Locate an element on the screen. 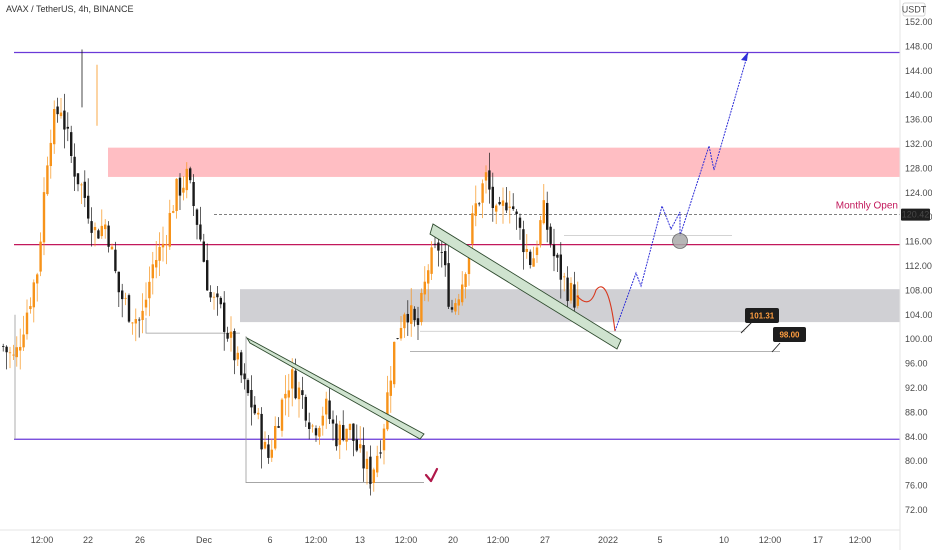 The height and width of the screenshot is (550, 932). price-tick-label: 124.00 is located at coordinates (918, 193).